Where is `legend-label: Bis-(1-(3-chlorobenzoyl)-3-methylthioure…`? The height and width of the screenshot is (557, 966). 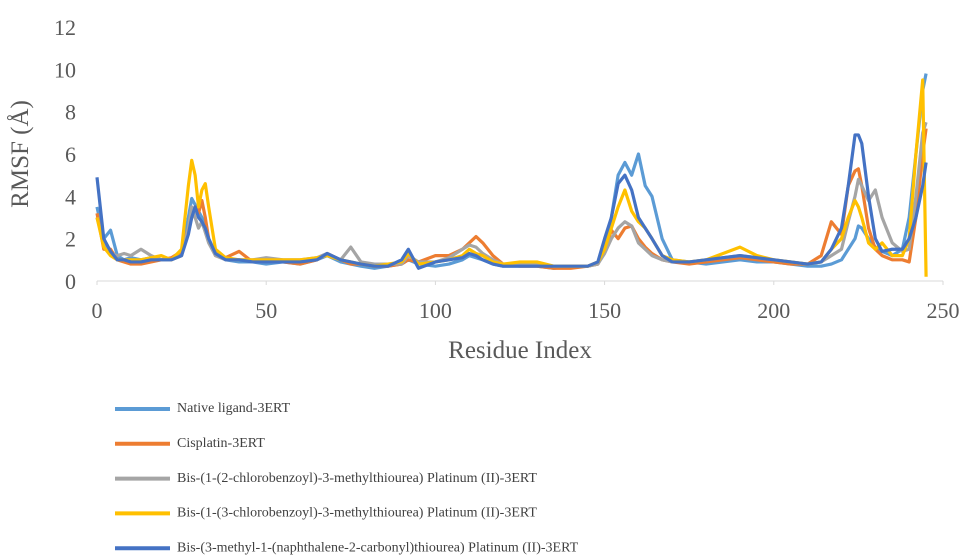 legend-label: Bis-(1-(3-chlorobenzoyl)-3-methylthioure… is located at coordinates (357, 513).